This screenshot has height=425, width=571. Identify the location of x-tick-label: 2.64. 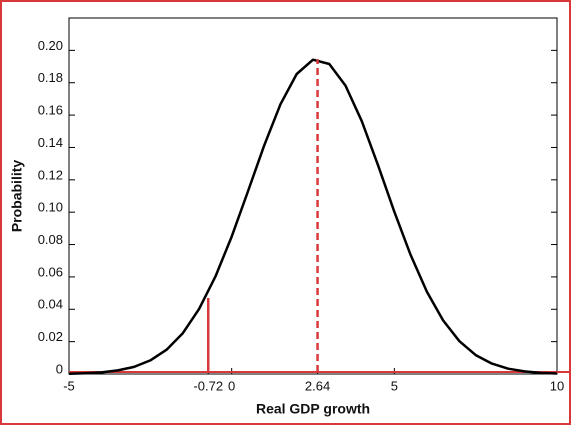
(317, 385).